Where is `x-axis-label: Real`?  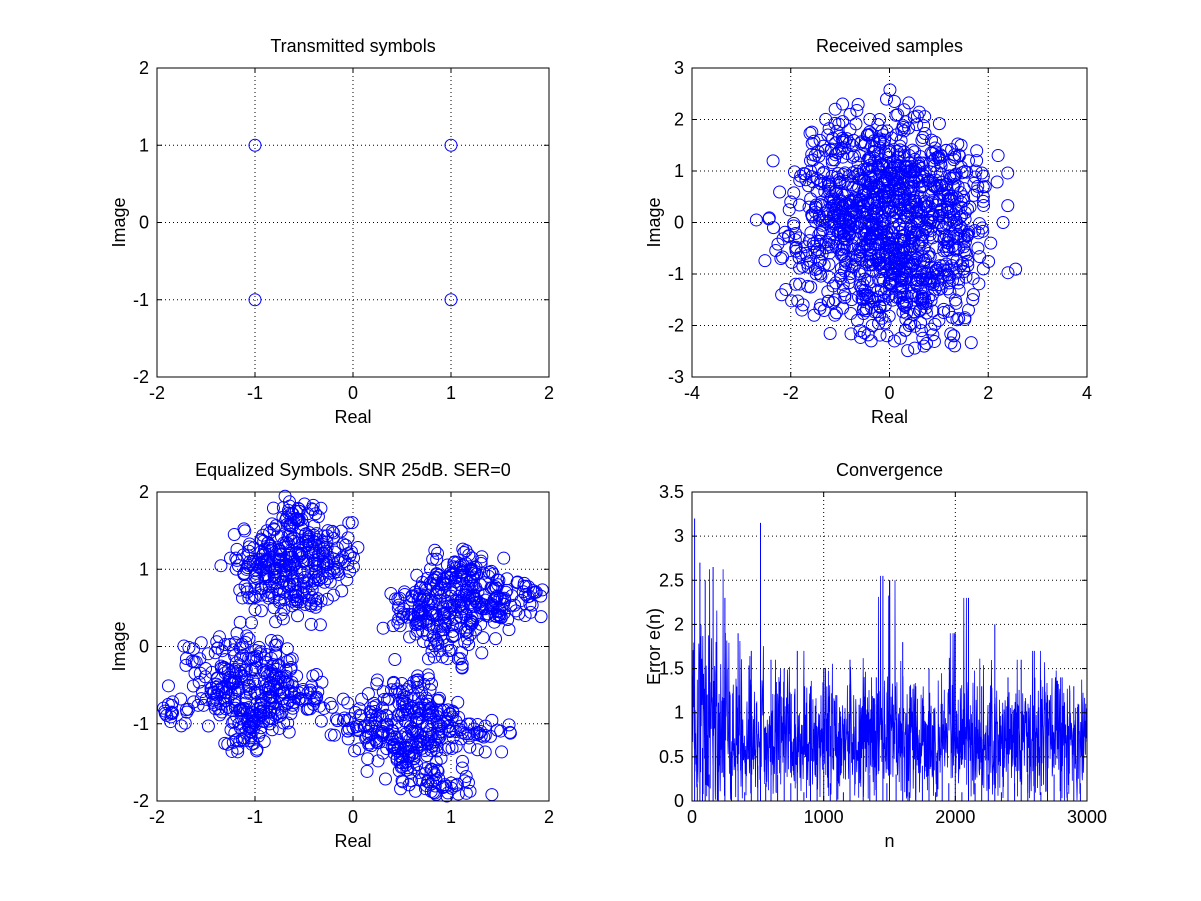
x-axis-label: Real is located at coordinates (889, 417).